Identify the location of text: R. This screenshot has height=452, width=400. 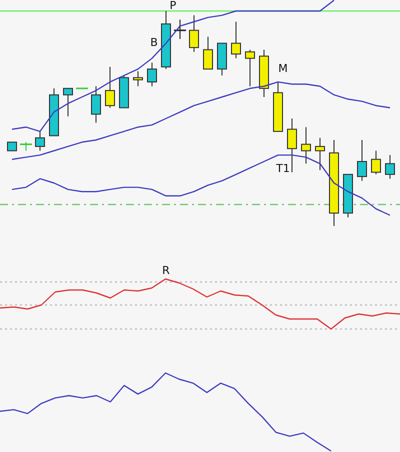
(166, 270).